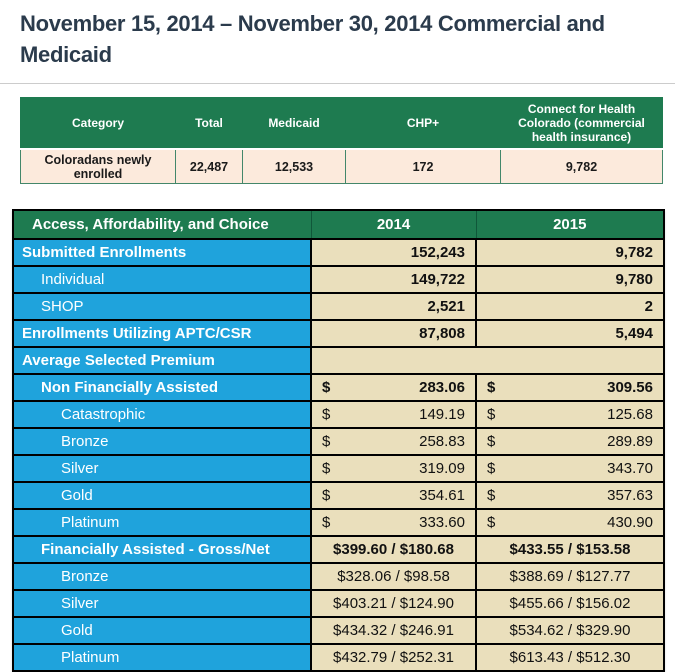 The image size is (675, 672). Describe the element at coordinates (570, 252) in the screenshot. I see `value-2015: 9,782` at that location.